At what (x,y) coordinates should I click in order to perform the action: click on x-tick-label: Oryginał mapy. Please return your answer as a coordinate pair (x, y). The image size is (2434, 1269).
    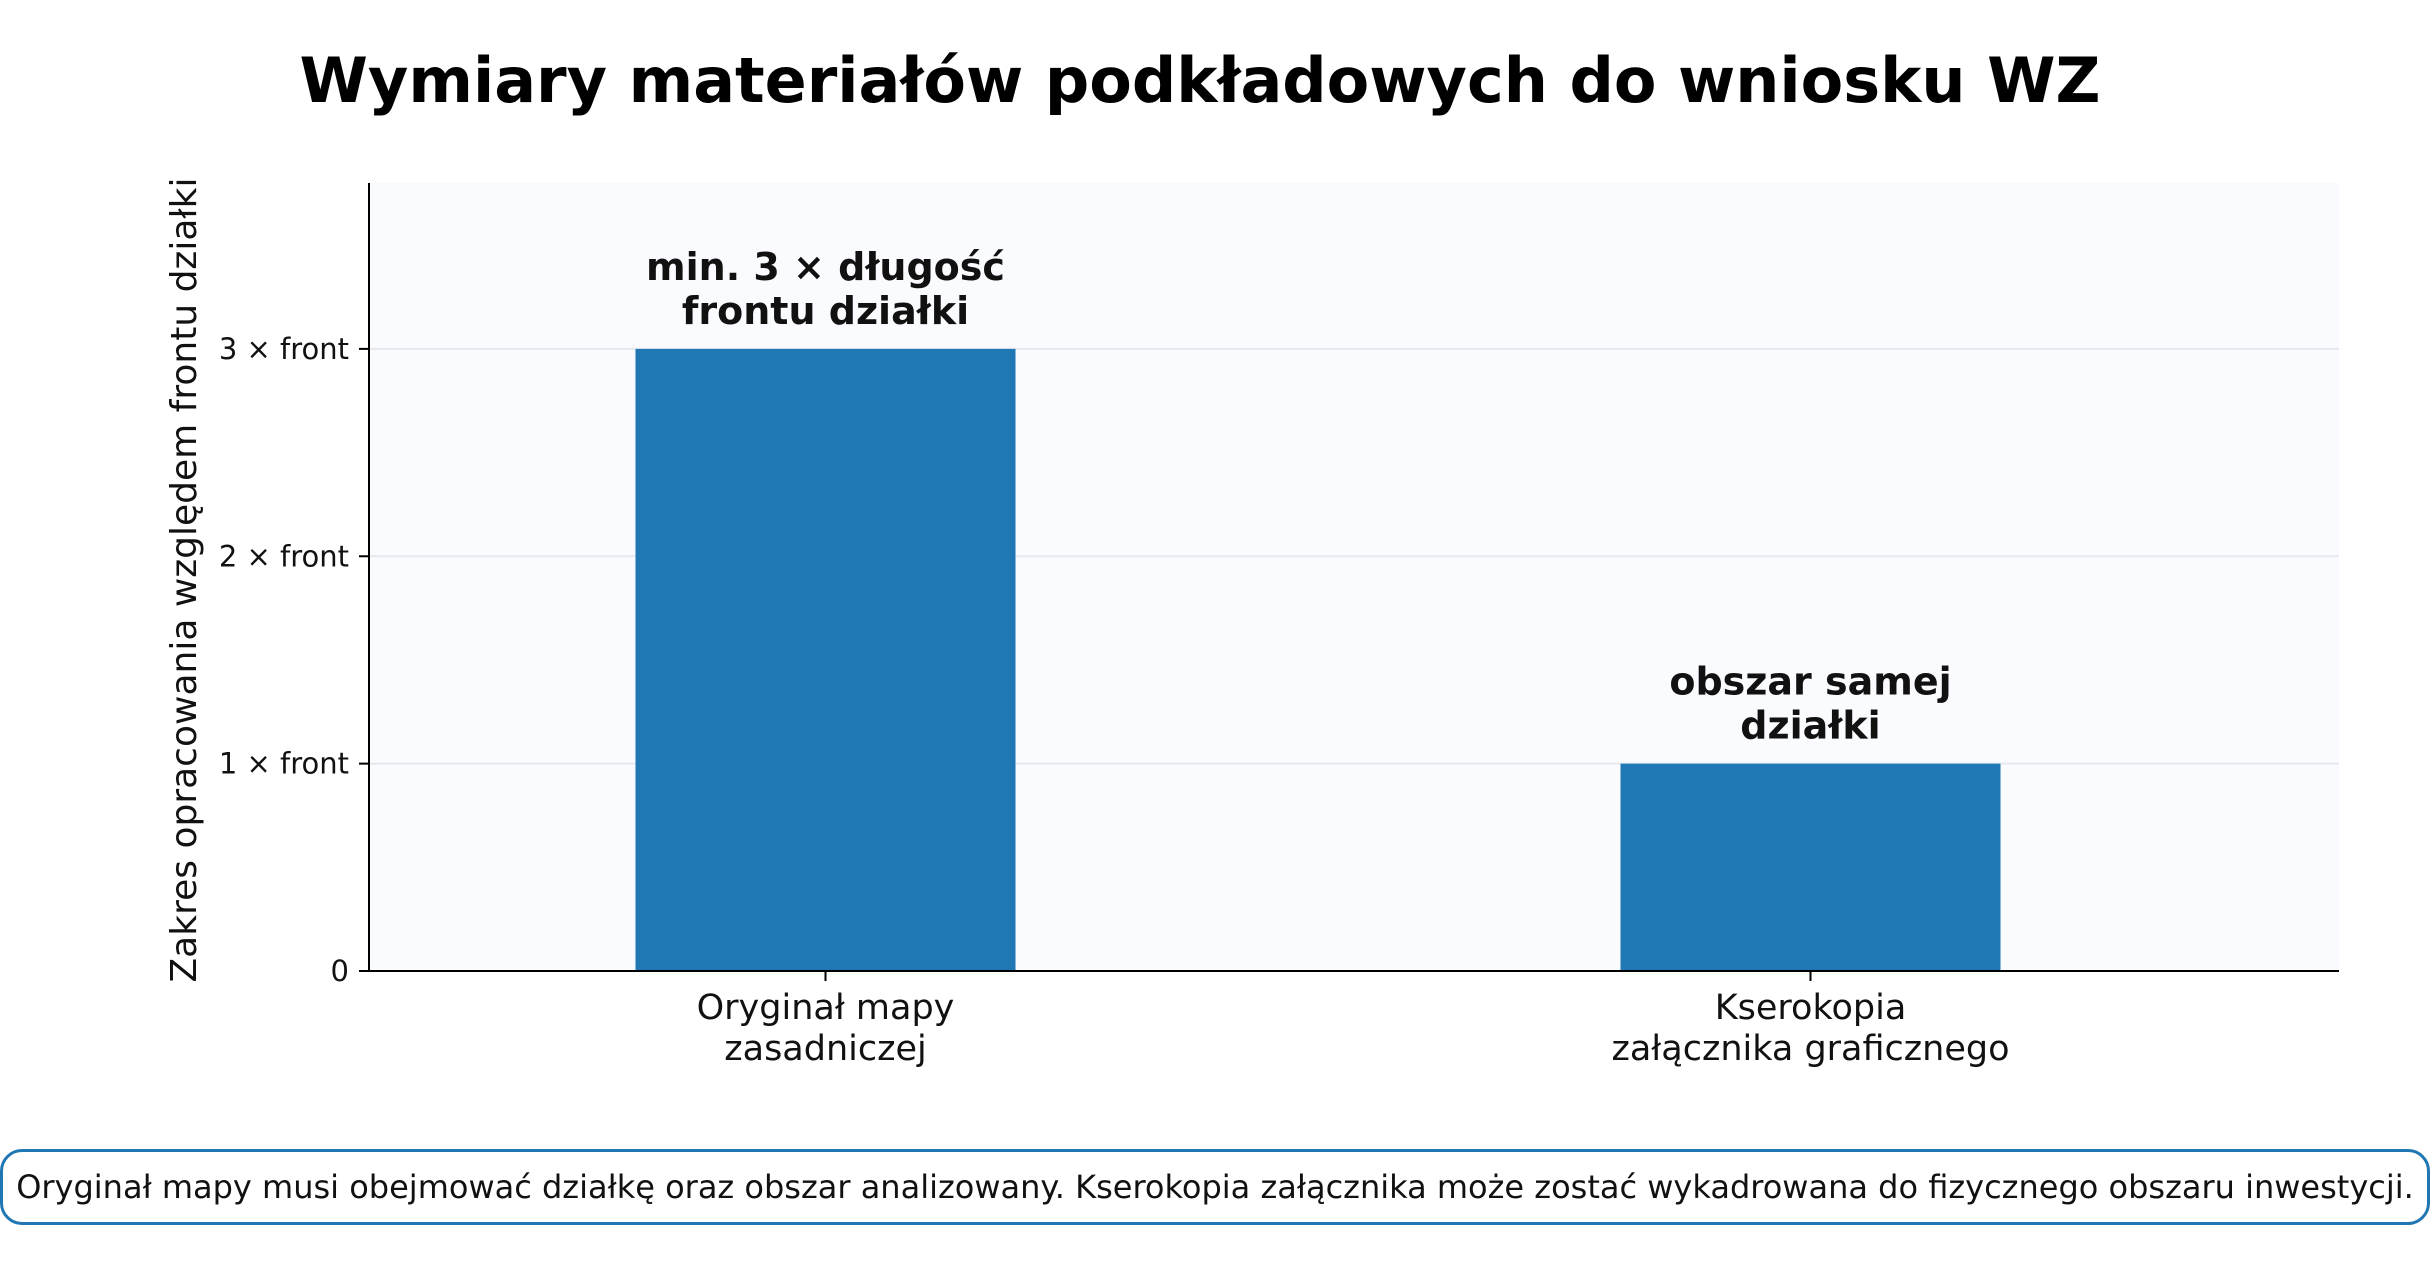
    Looking at the image, I should click on (826, 1008).